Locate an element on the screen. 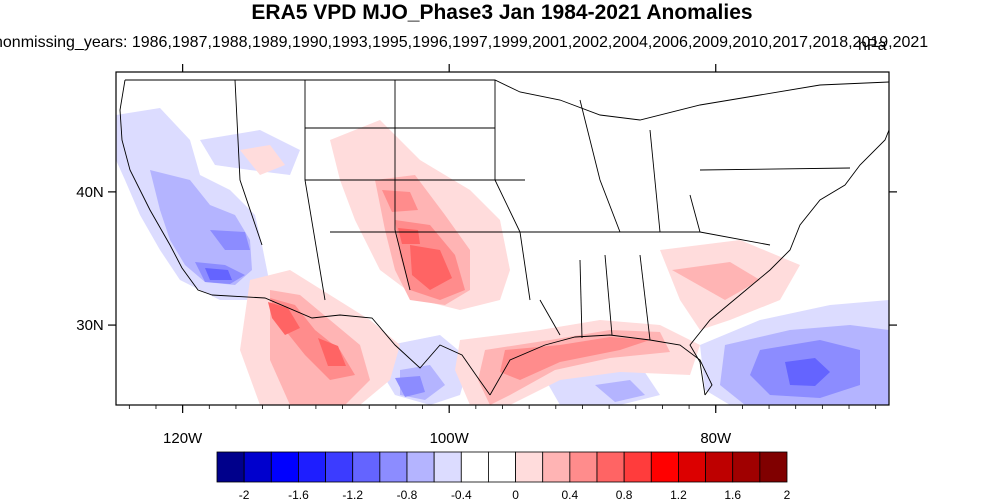  peak-negative-anomalies is located at coordinates (517, 327).